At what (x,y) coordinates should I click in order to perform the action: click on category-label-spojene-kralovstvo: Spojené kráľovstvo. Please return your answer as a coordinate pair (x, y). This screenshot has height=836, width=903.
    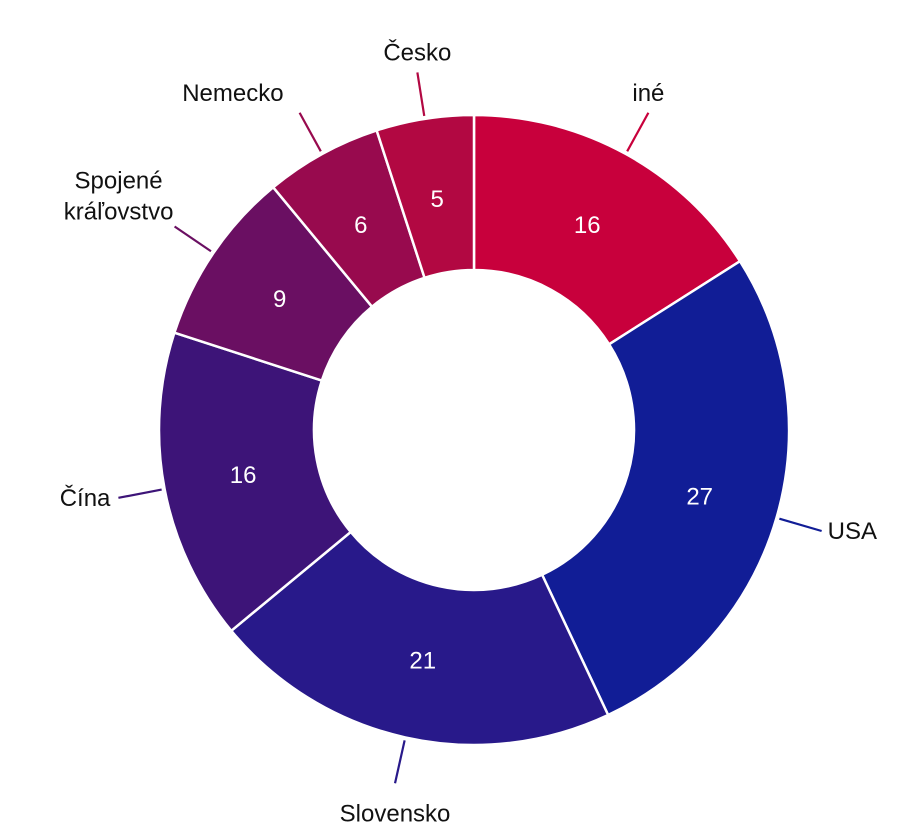
    Looking at the image, I should click on (119, 197).